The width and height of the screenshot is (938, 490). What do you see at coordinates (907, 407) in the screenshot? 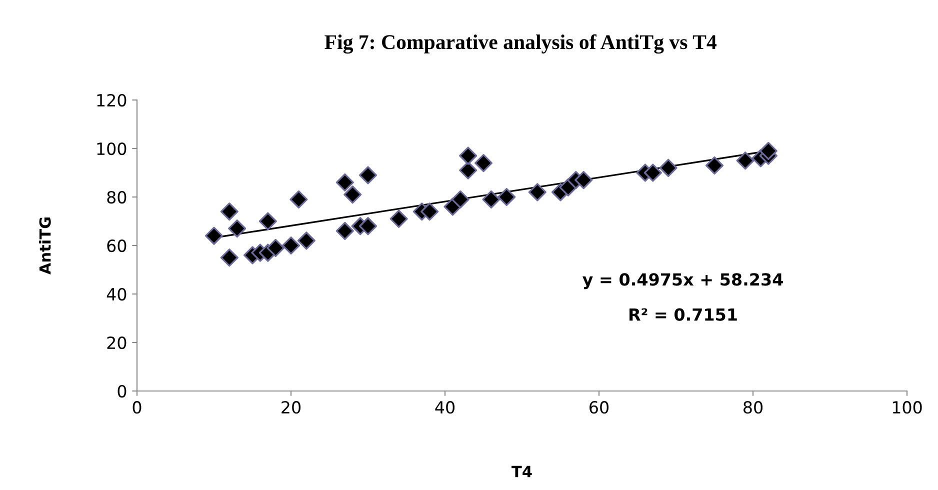
I see `x-tick-label: 100` at bounding box center [907, 407].